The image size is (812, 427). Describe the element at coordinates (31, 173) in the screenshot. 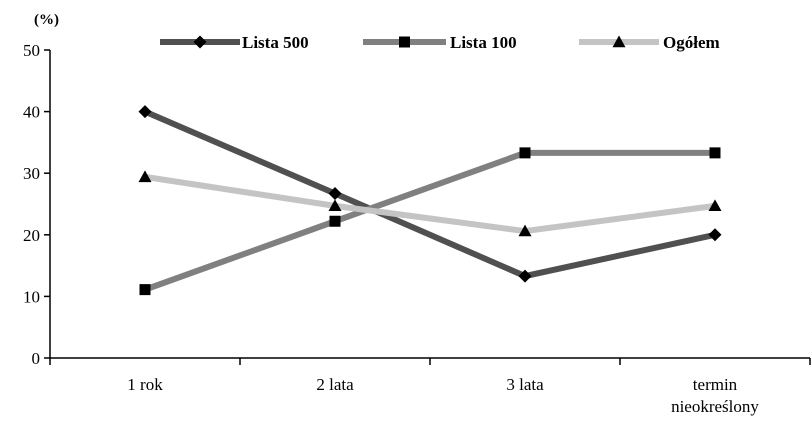

I see `y-tick-label: 30` at that location.